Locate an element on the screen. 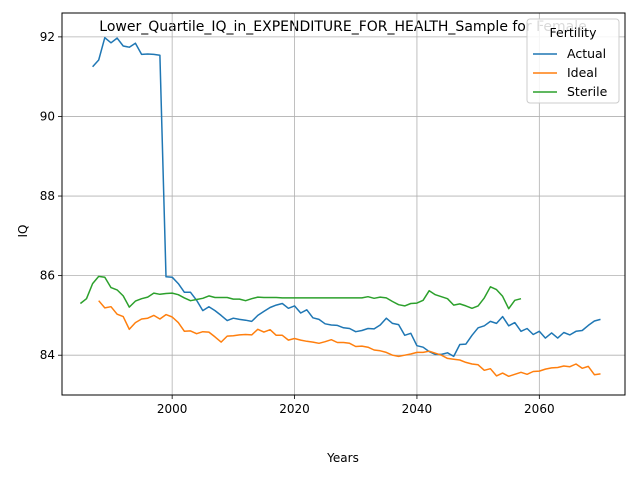  legend-entries: Actual Ideal Sterile is located at coordinates (570, 72).